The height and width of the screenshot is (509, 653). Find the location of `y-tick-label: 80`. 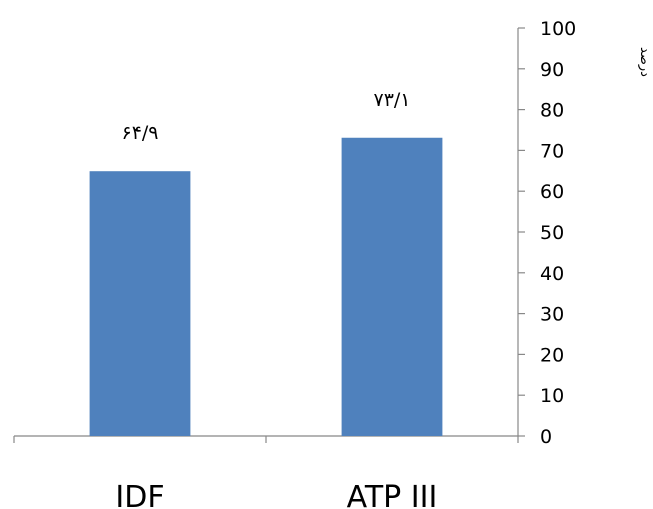

y-tick-label: 80 is located at coordinates (552, 111).